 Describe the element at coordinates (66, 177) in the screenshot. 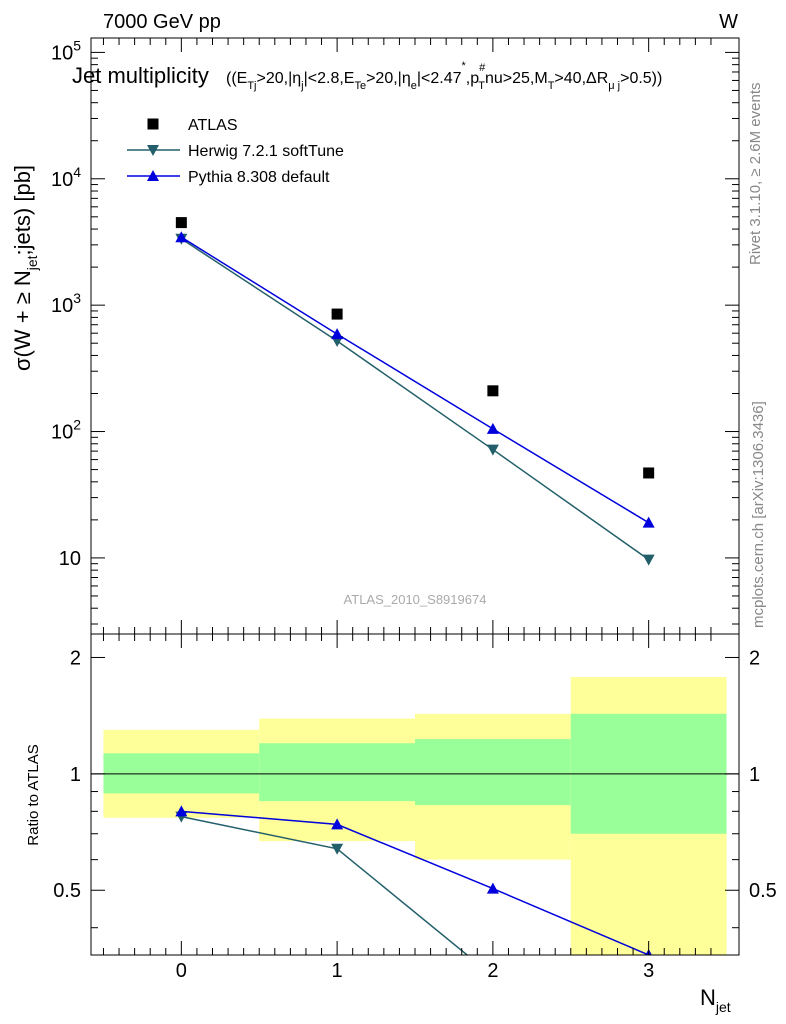

I see `y-tick-label: 10⁴` at that location.